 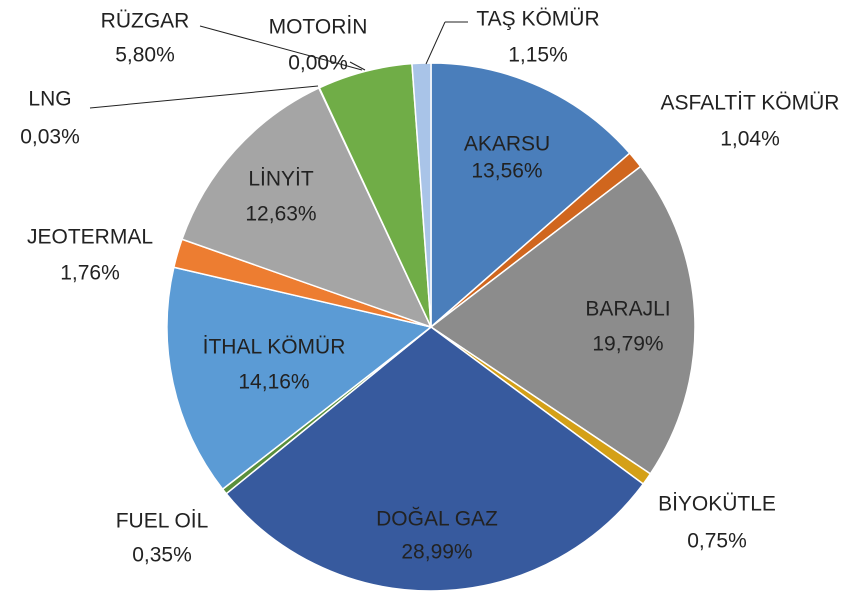 I want to click on slice-value: 0,03%, so click(x=50, y=137).